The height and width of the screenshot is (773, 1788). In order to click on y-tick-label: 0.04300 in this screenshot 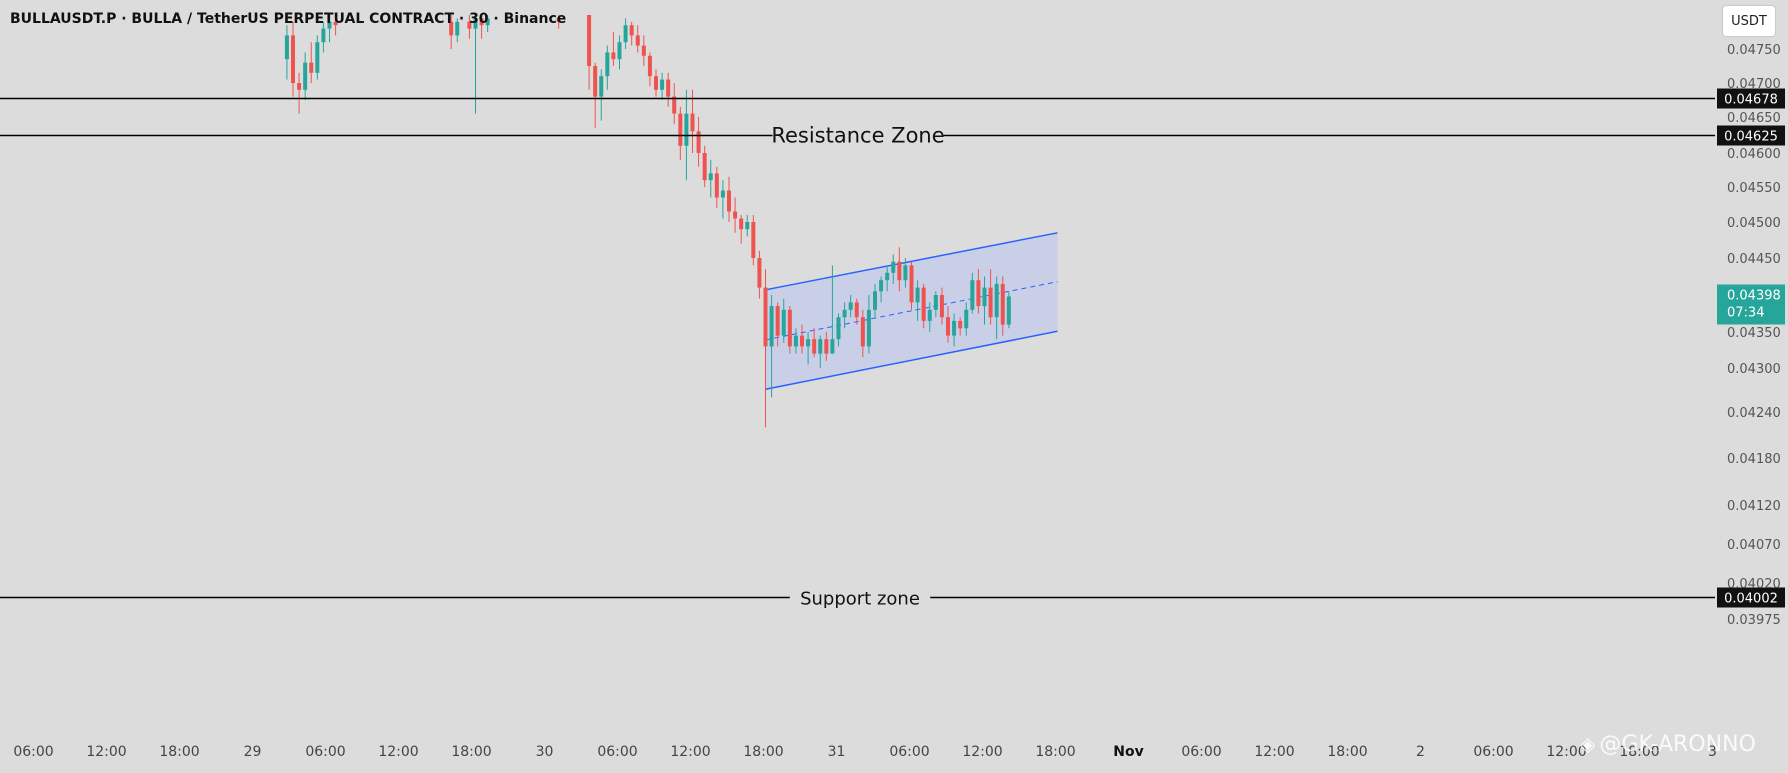, I will do `click(1754, 369)`.